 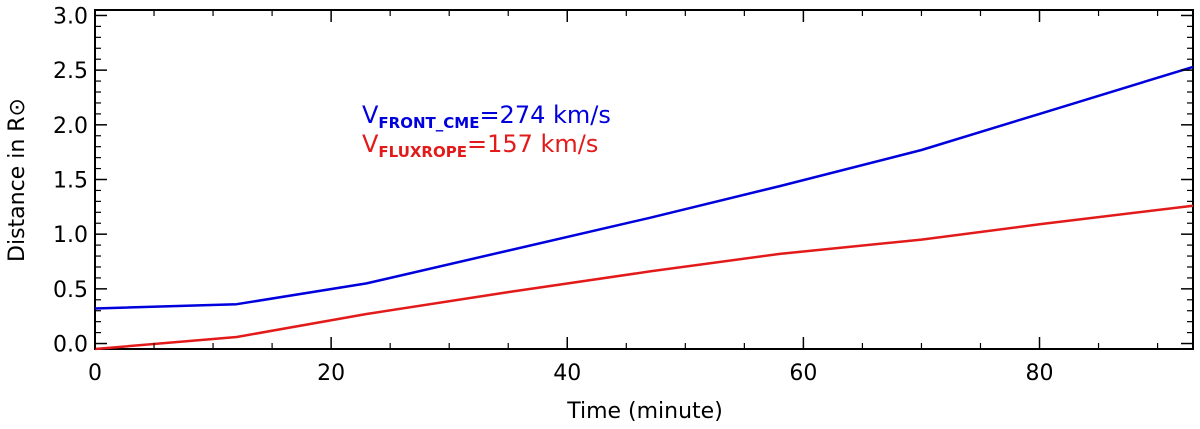 I want to click on fluxrope-subscript: FLUXROPE, so click(x=422, y=152).